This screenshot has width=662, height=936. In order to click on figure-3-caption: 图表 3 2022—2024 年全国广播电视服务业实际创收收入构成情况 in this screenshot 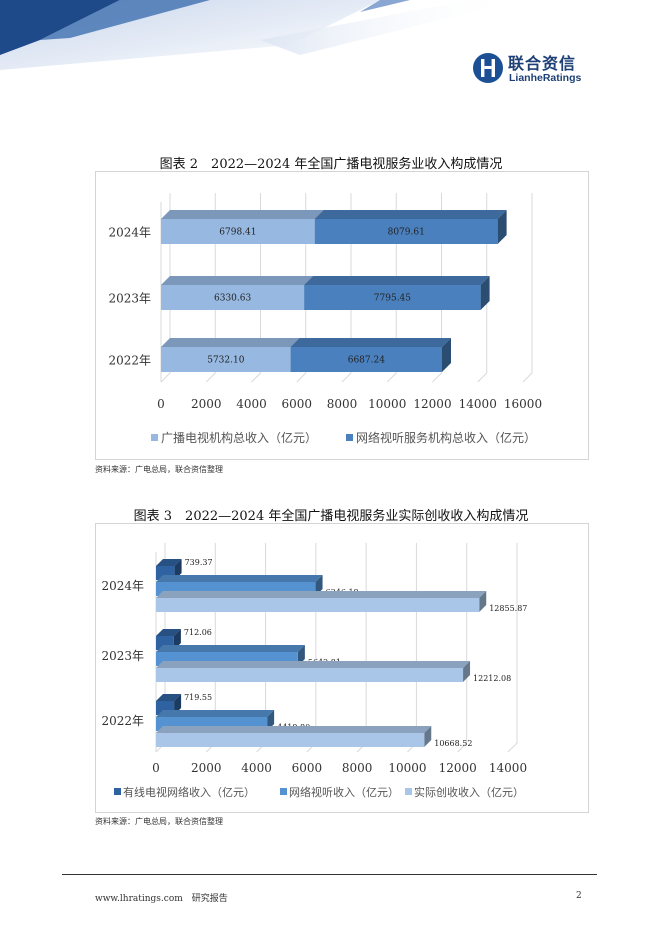, I will do `click(331, 516)`.